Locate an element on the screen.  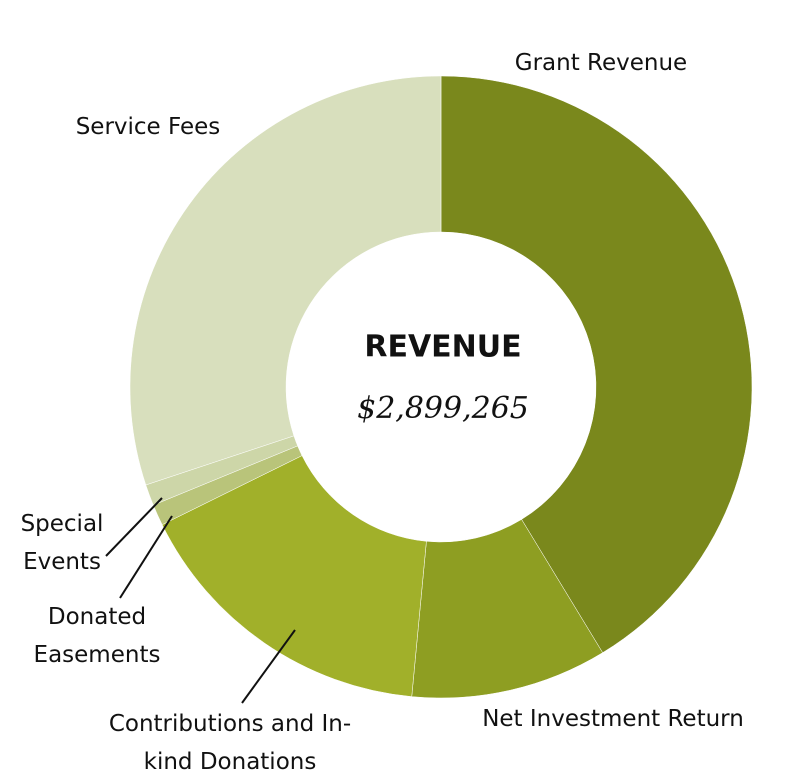
center-title: REVENUE is located at coordinates (442, 347).